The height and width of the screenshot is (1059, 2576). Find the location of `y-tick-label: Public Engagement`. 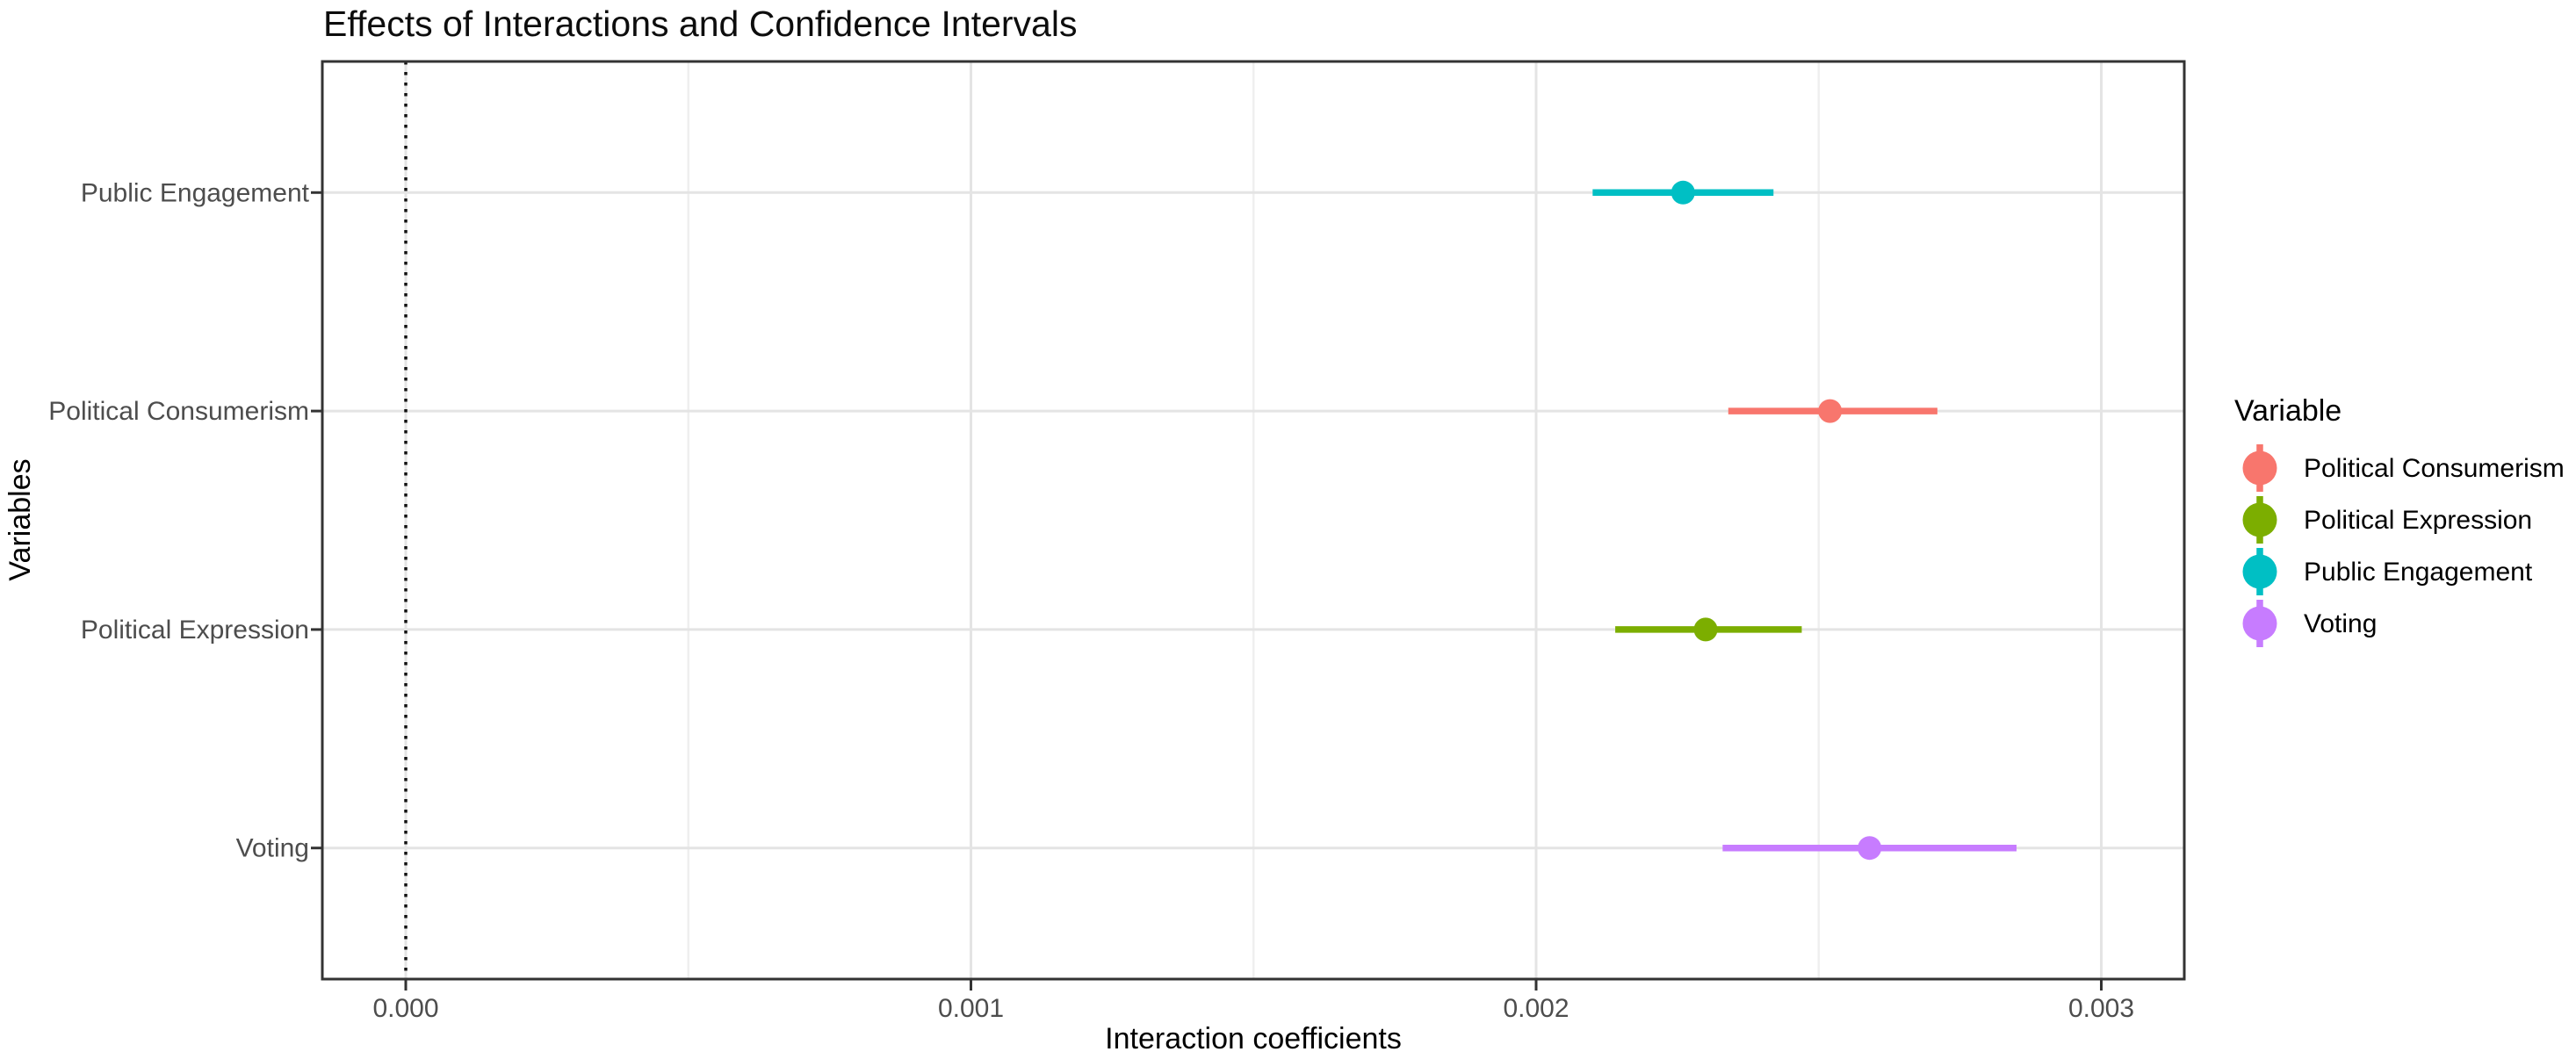

y-tick-label: Public Engagement is located at coordinates (195, 192).